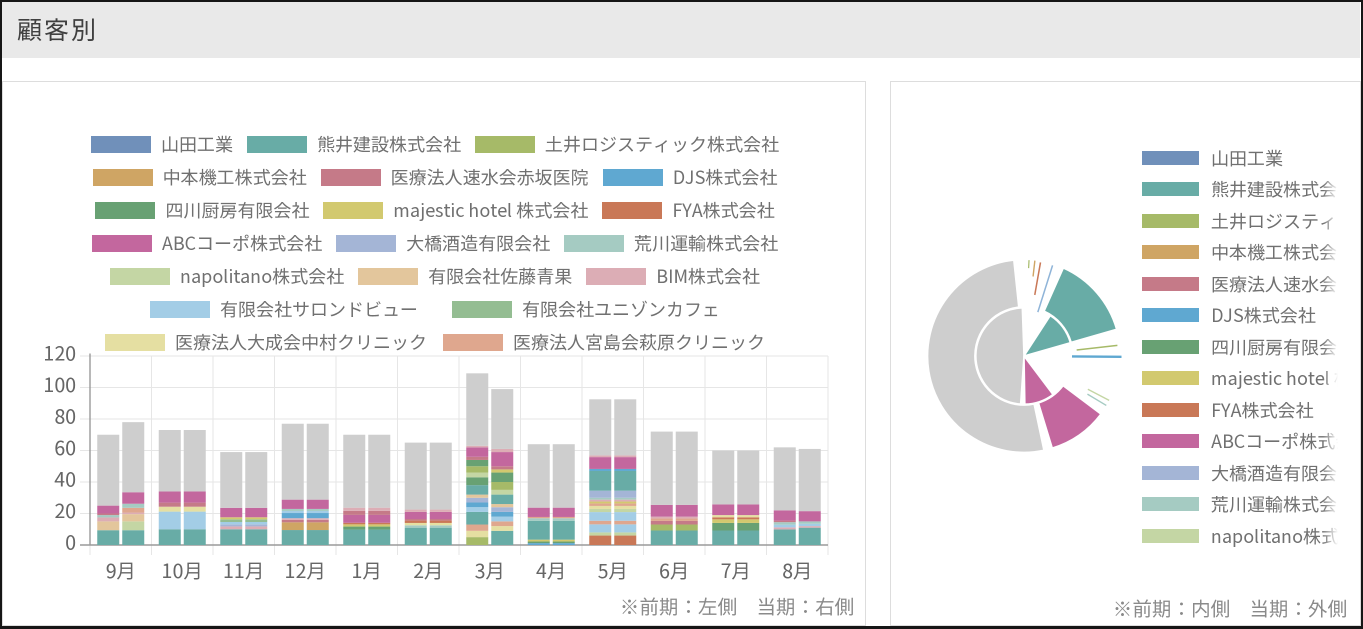 The image size is (1363, 629). I want to click on svg-text: 5月, so click(613, 569).